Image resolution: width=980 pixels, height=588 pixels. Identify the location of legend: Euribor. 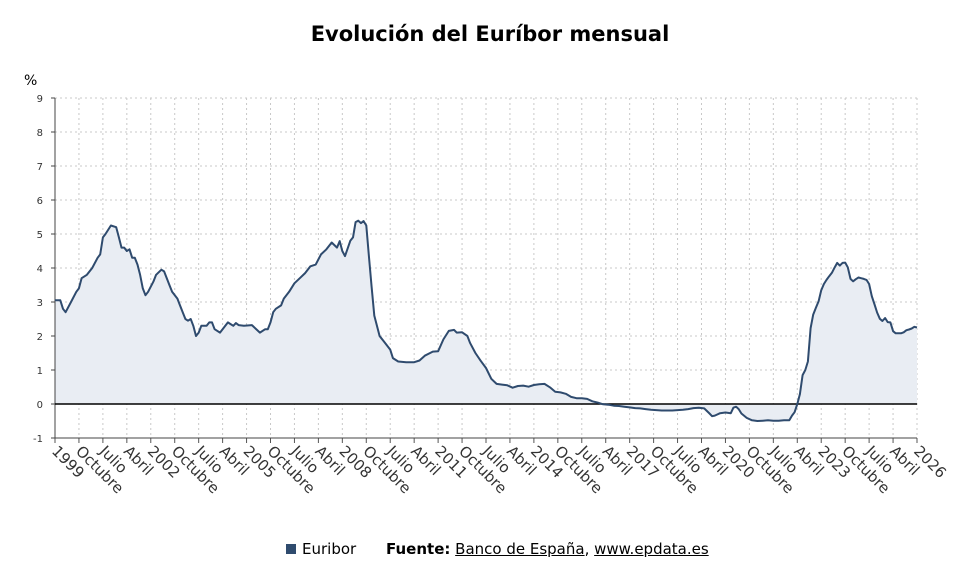
(321, 549).